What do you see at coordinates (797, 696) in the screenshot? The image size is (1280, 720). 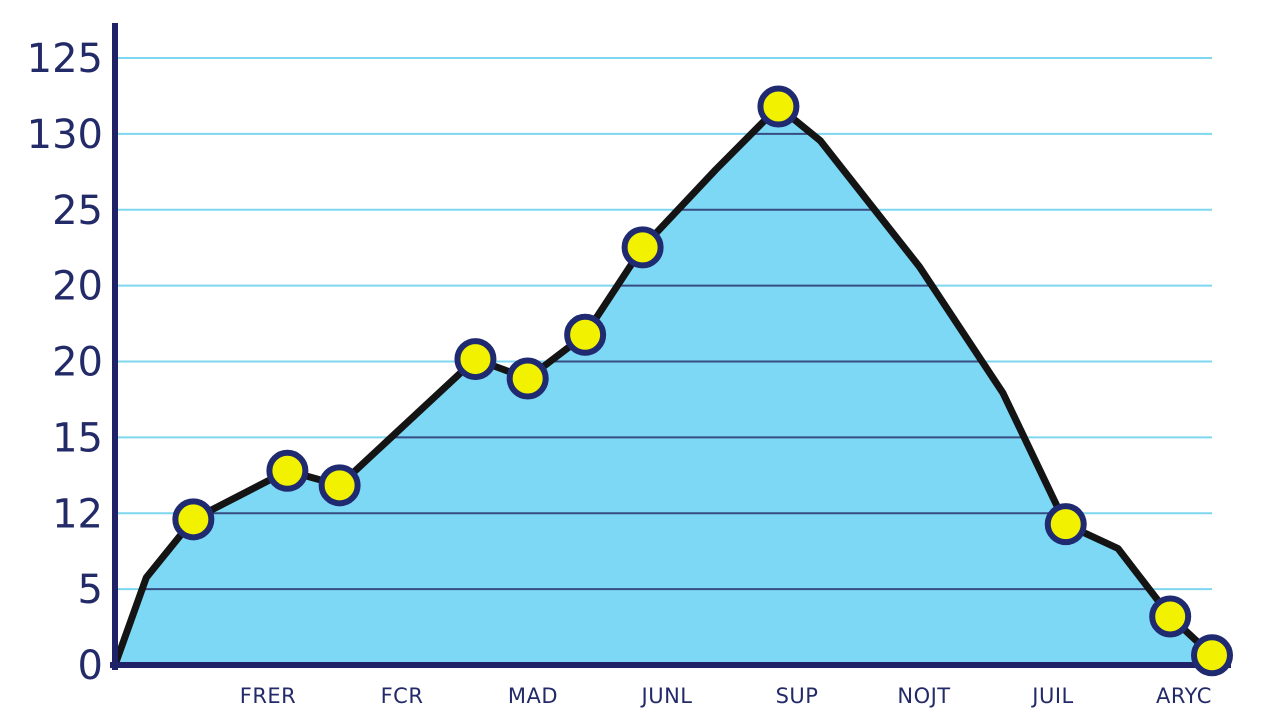 I see `x-tick-label: SUP` at bounding box center [797, 696].